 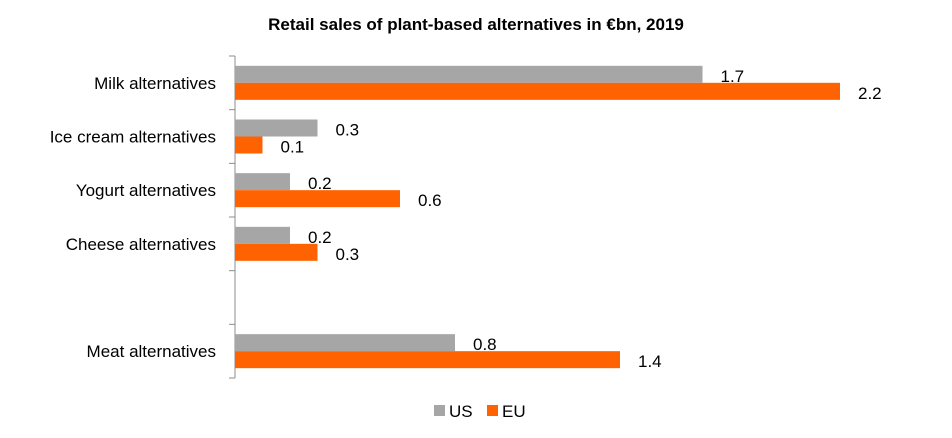 I want to click on bar-eu-ice-cream-alternatives, so click(x=249, y=145).